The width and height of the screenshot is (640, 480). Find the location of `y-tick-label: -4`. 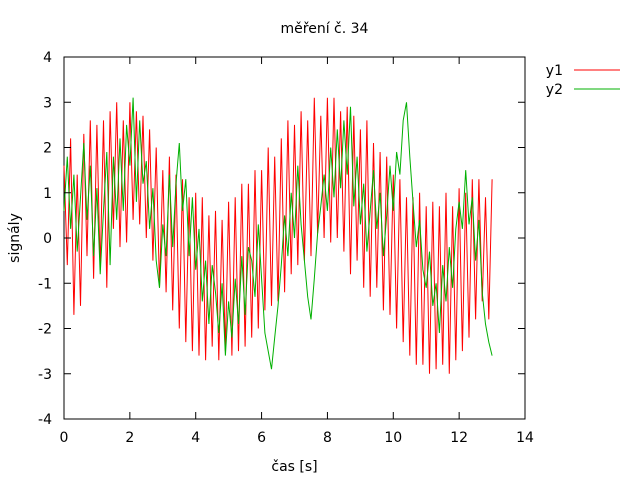

y-tick-label: -4 is located at coordinates (45, 420).